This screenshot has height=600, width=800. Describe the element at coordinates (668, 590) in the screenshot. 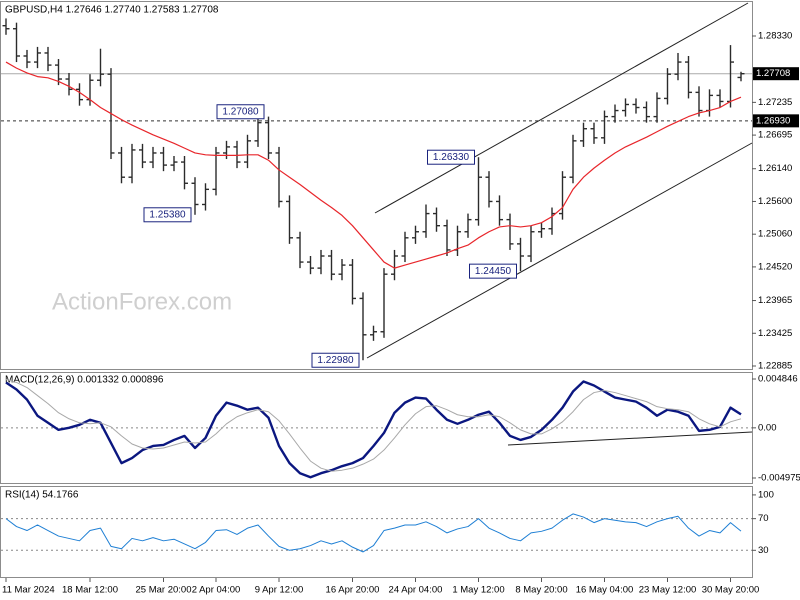

I see `x-tick-label: 23 May 12:00` at that location.